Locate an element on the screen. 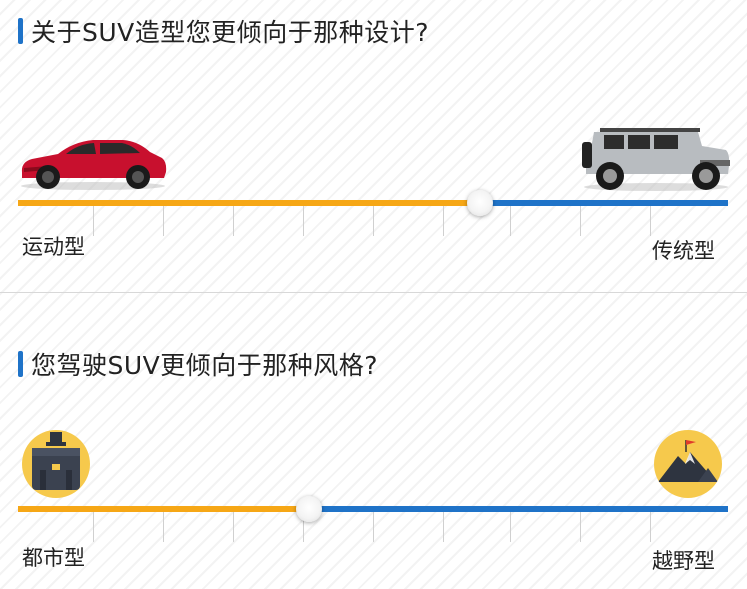 The image size is (747, 589). left-option-label: 都市型 is located at coordinates (53, 558).